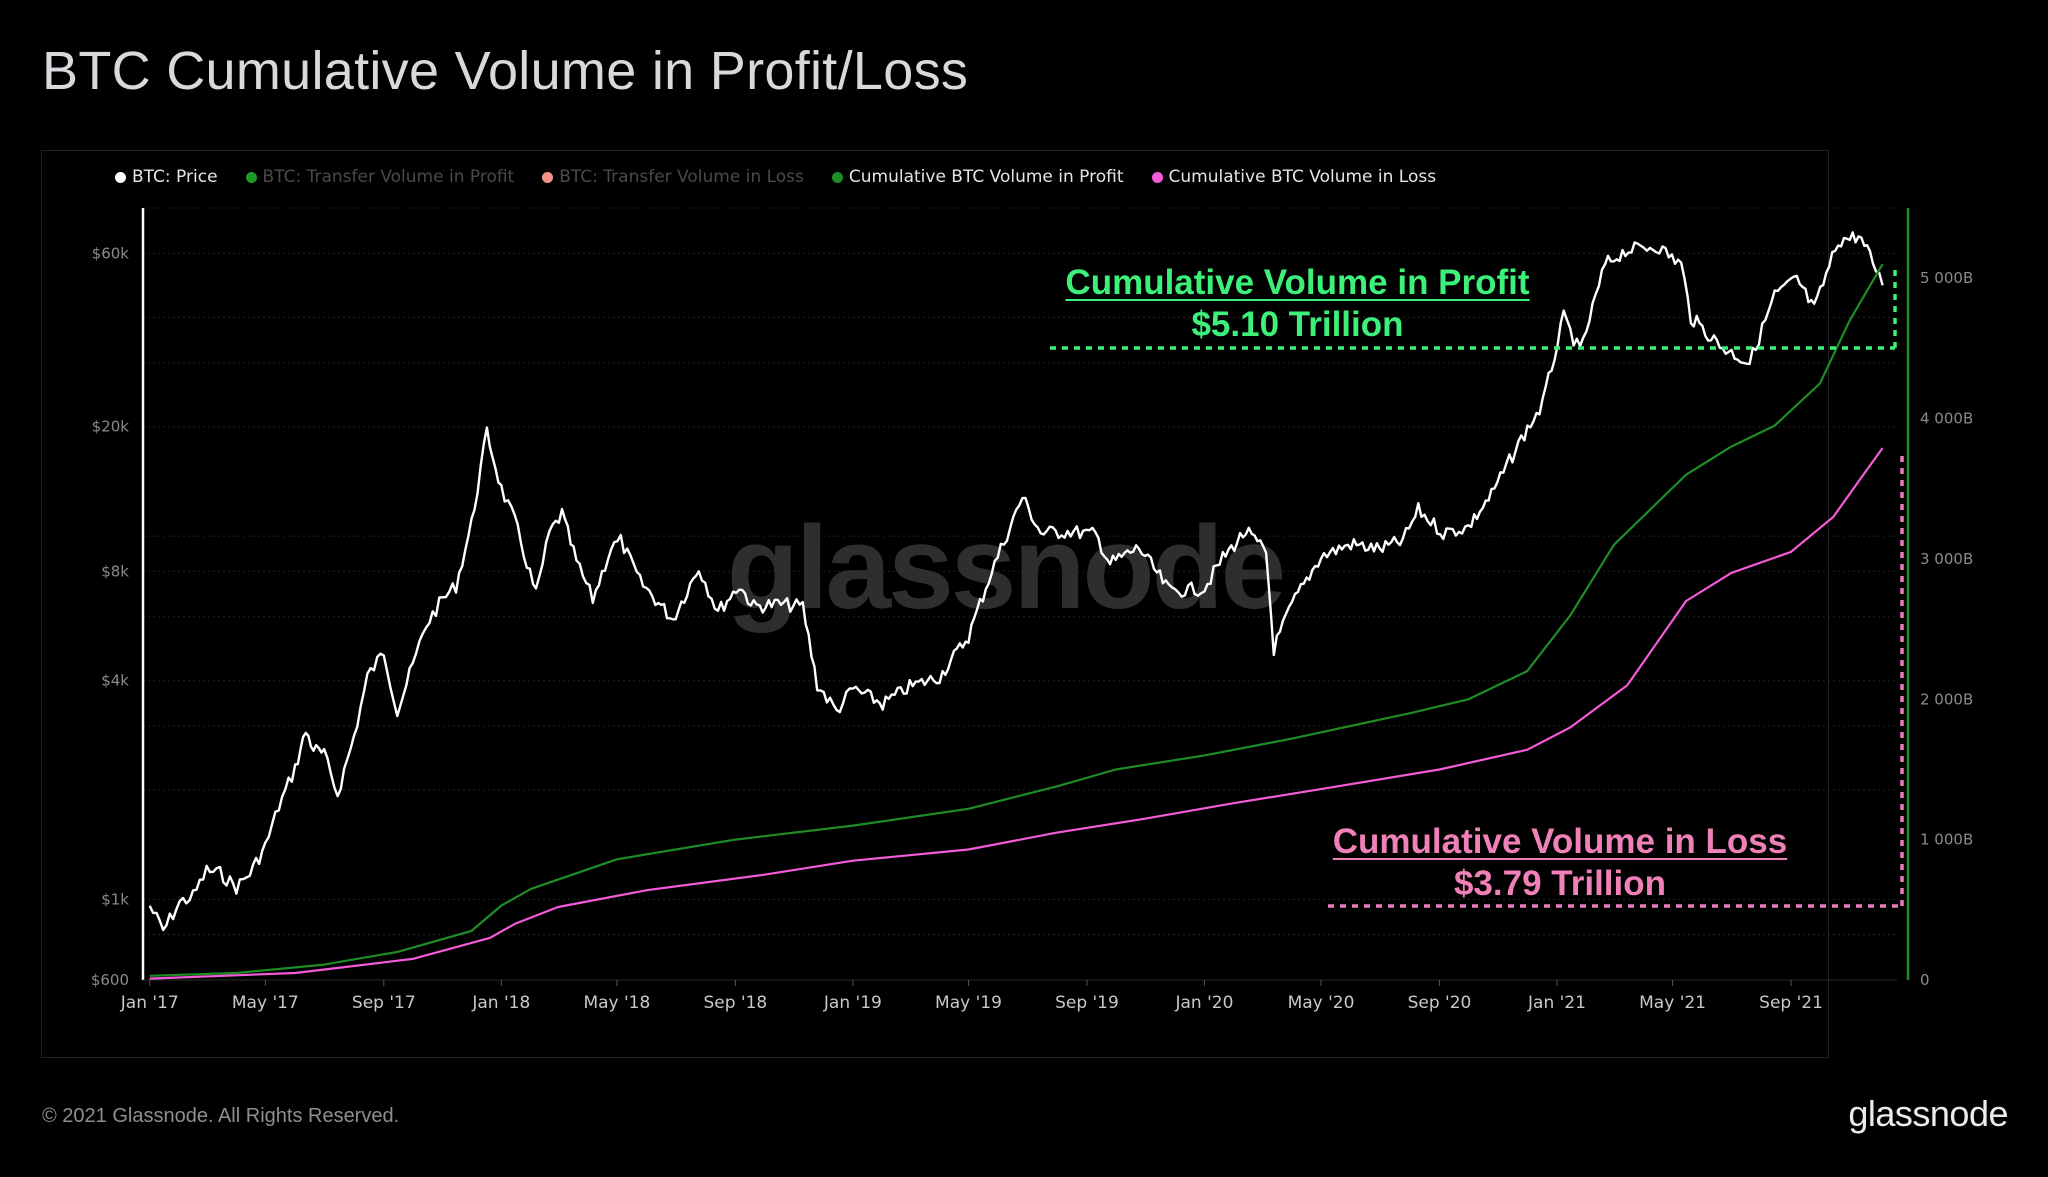  I want to click on page-title: BTC Cumulative Volume in Profit/Loss, so click(505, 71).